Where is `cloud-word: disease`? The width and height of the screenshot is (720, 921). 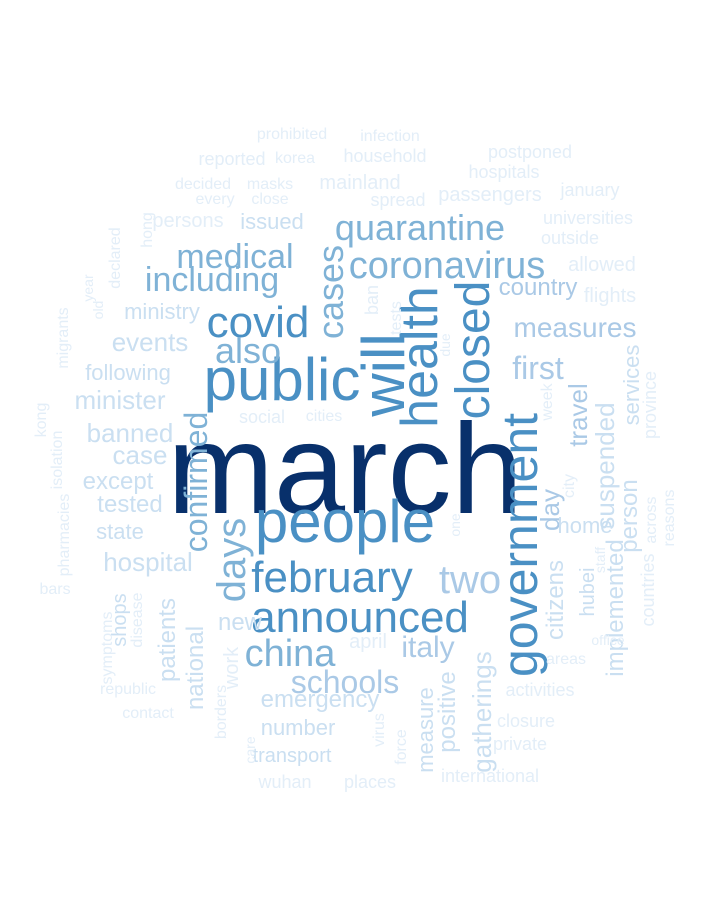
cloud-word: disease is located at coordinates (137, 620).